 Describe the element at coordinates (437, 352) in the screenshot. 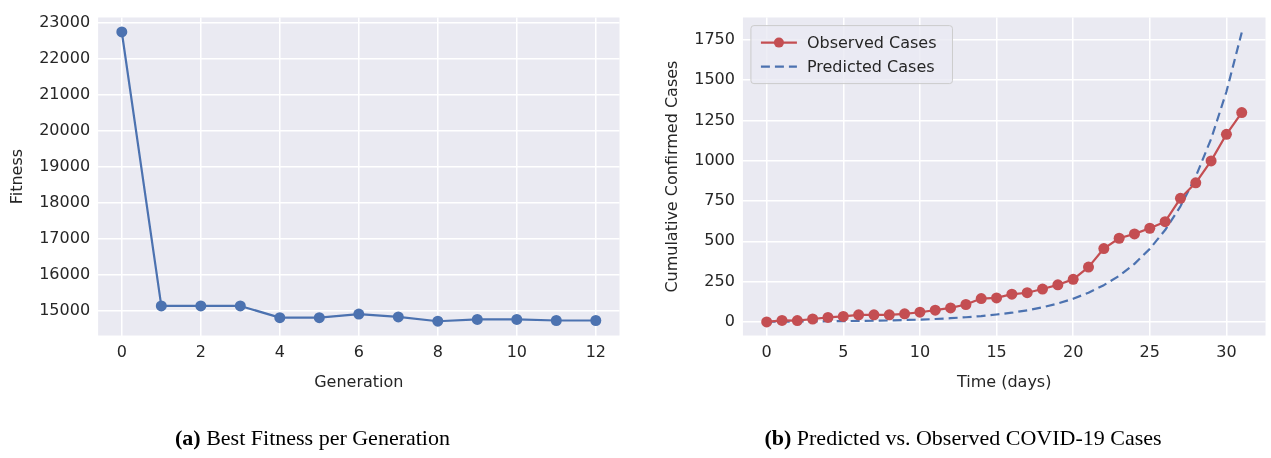

I see `x-tick-label: 8` at that location.